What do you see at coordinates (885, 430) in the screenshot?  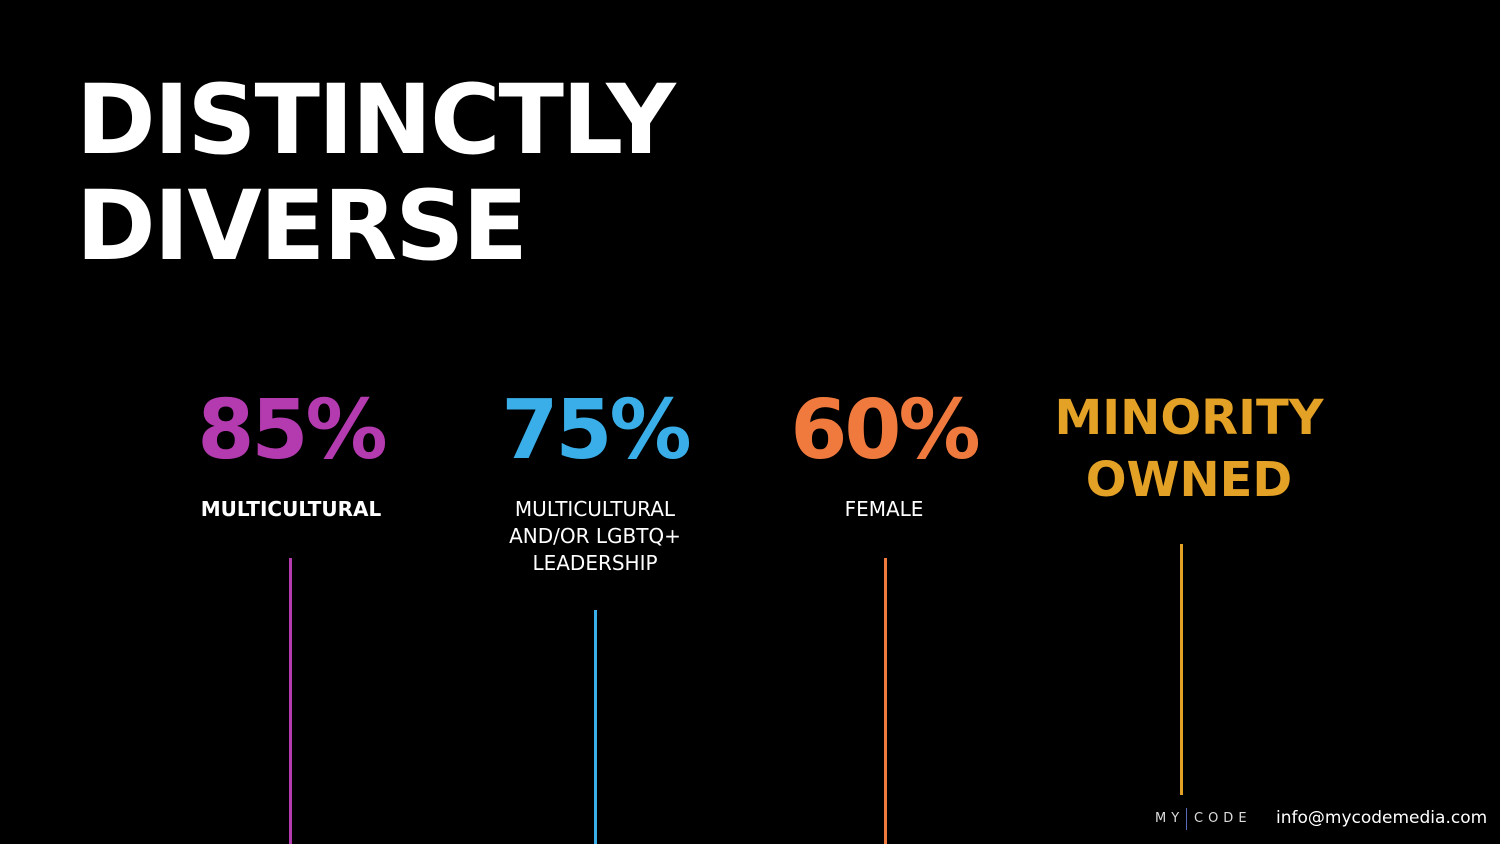 I see `stat-figure: 60%` at bounding box center [885, 430].